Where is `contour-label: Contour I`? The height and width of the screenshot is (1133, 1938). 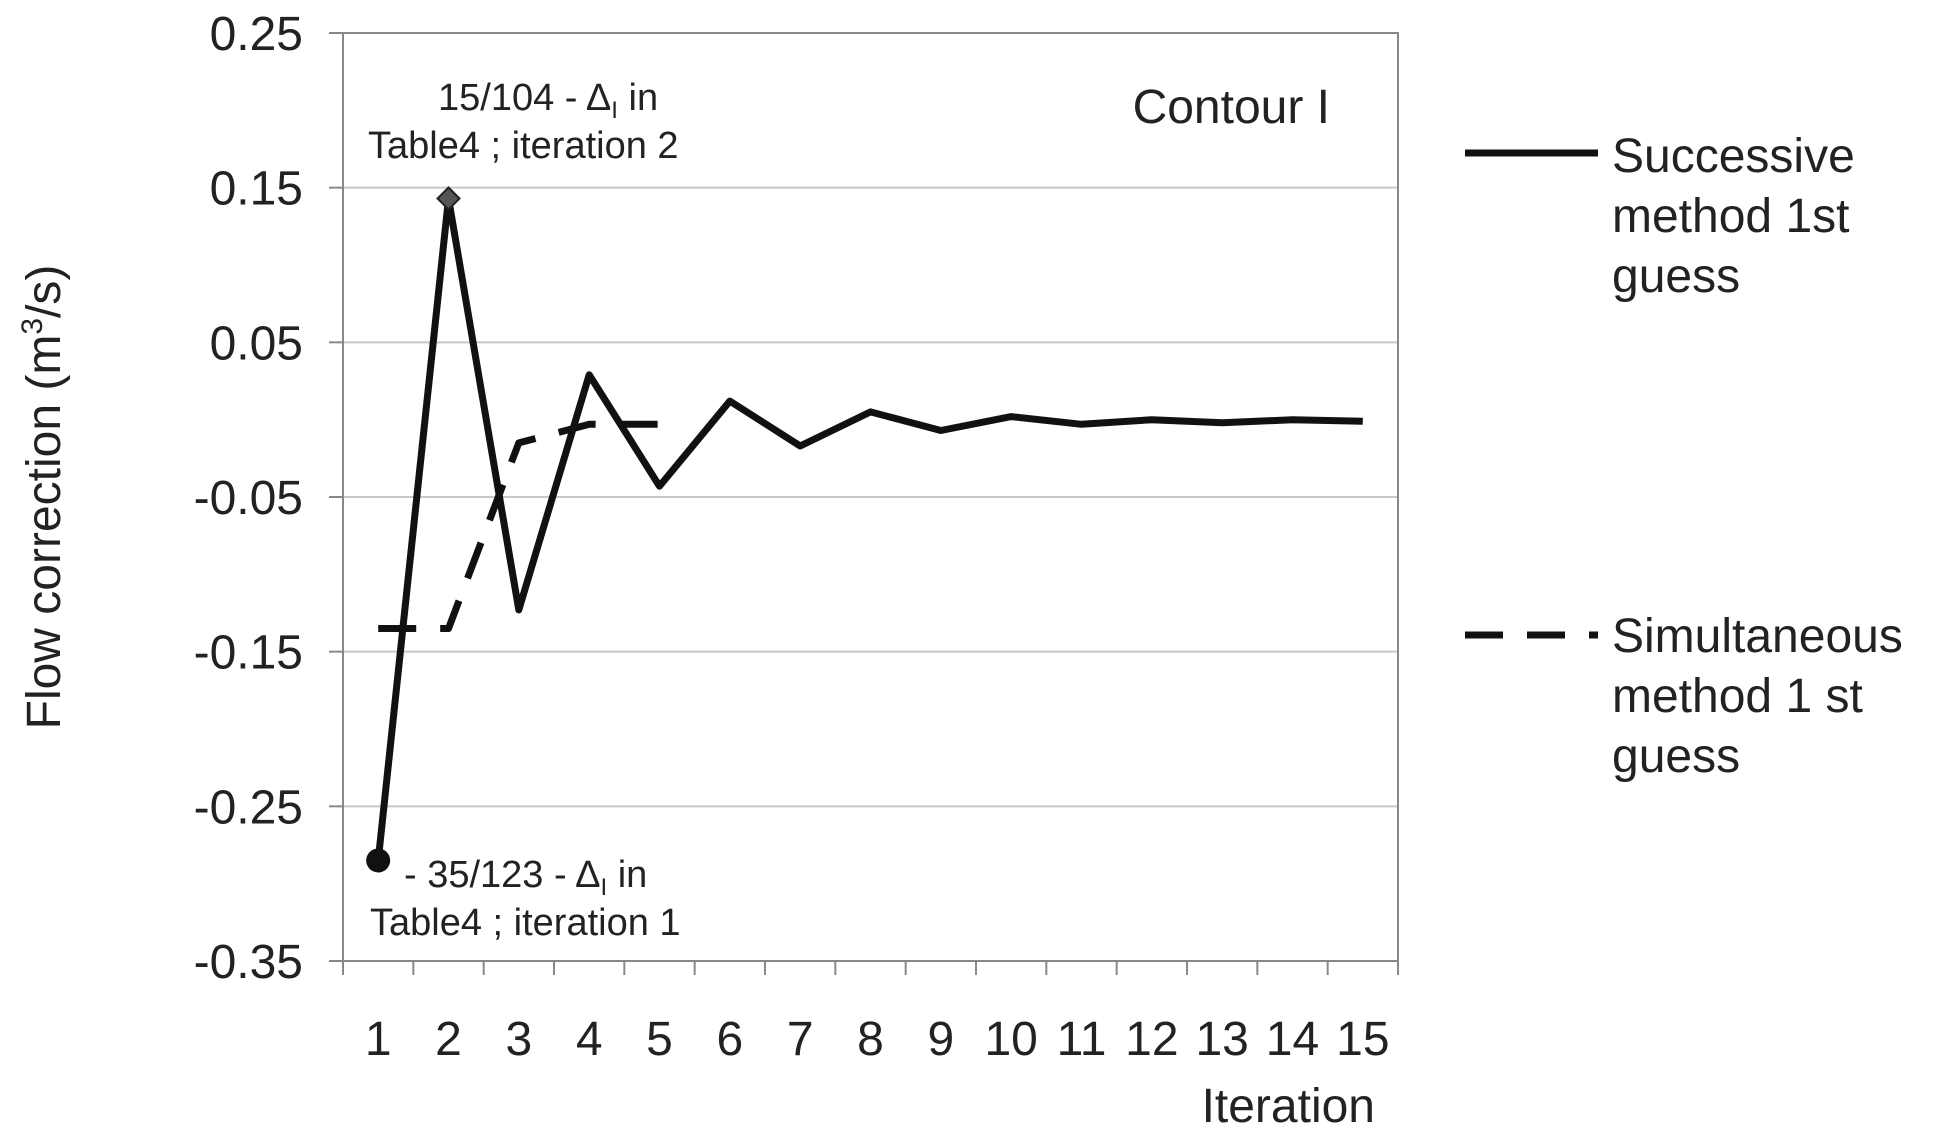 contour-label: Contour I is located at coordinates (1231, 107).